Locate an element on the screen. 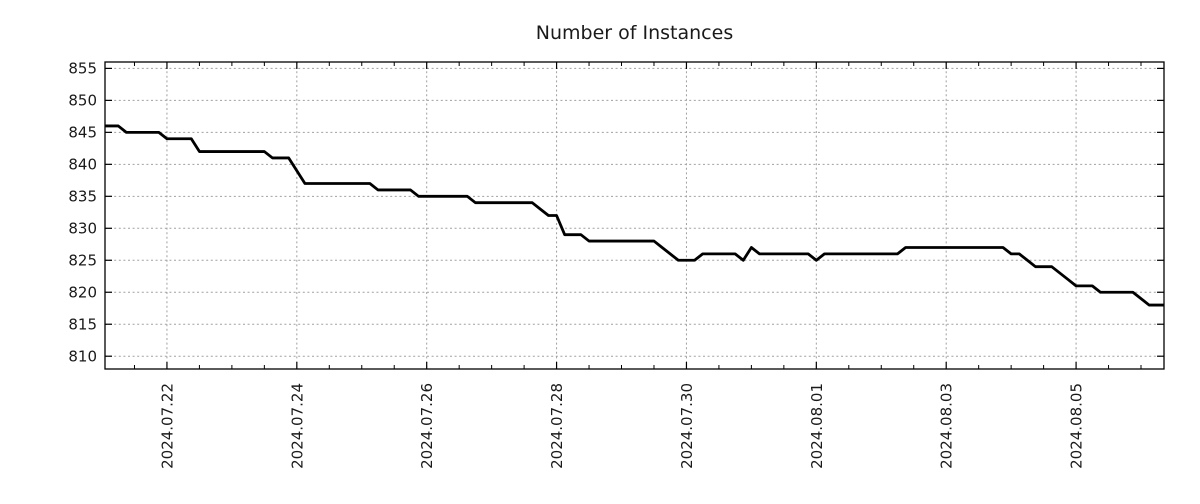 The image size is (1200, 504). x-tick-label: 2024.08.01 is located at coordinates (817, 426).